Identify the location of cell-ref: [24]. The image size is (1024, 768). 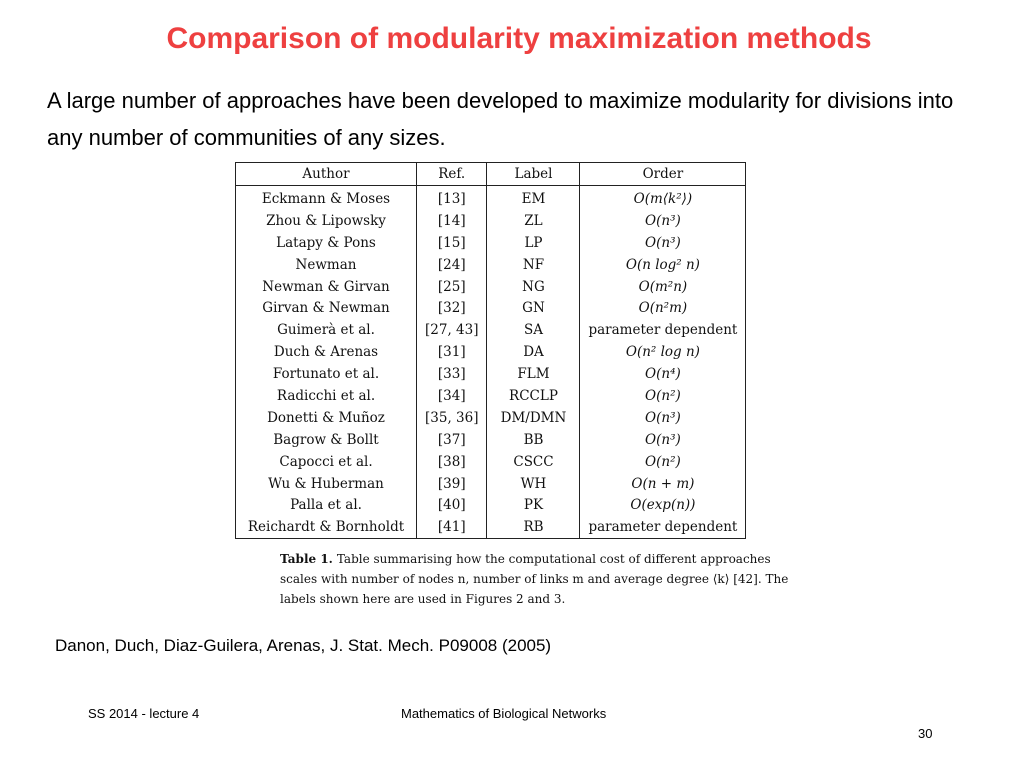
(451, 264).